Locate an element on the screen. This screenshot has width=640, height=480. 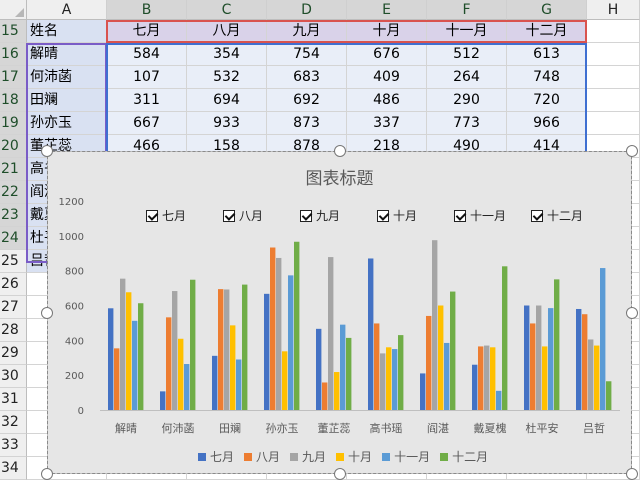
column-header-a: A is located at coordinates (67, 10).